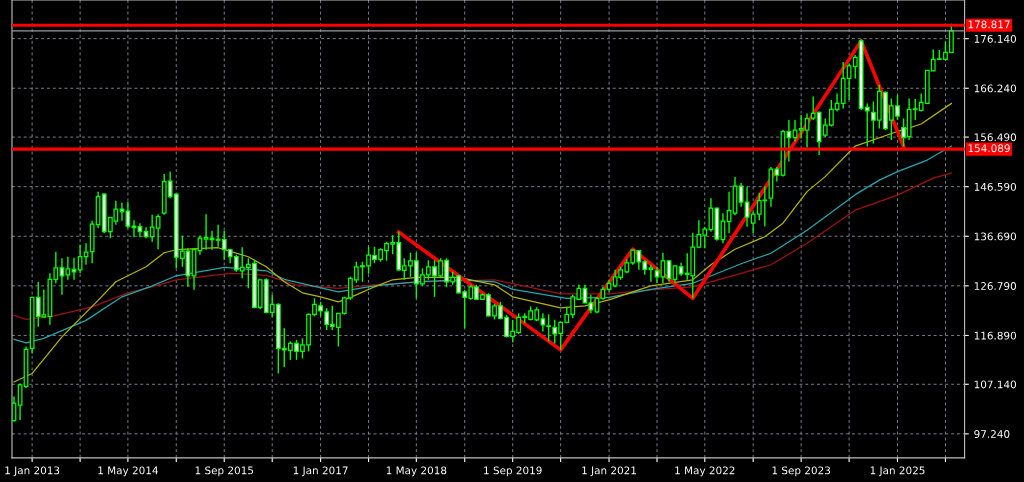 This screenshot has height=482, width=1024. What do you see at coordinates (705, 471) in the screenshot?
I see `x-tick-label: 1 May 2022` at bounding box center [705, 471].